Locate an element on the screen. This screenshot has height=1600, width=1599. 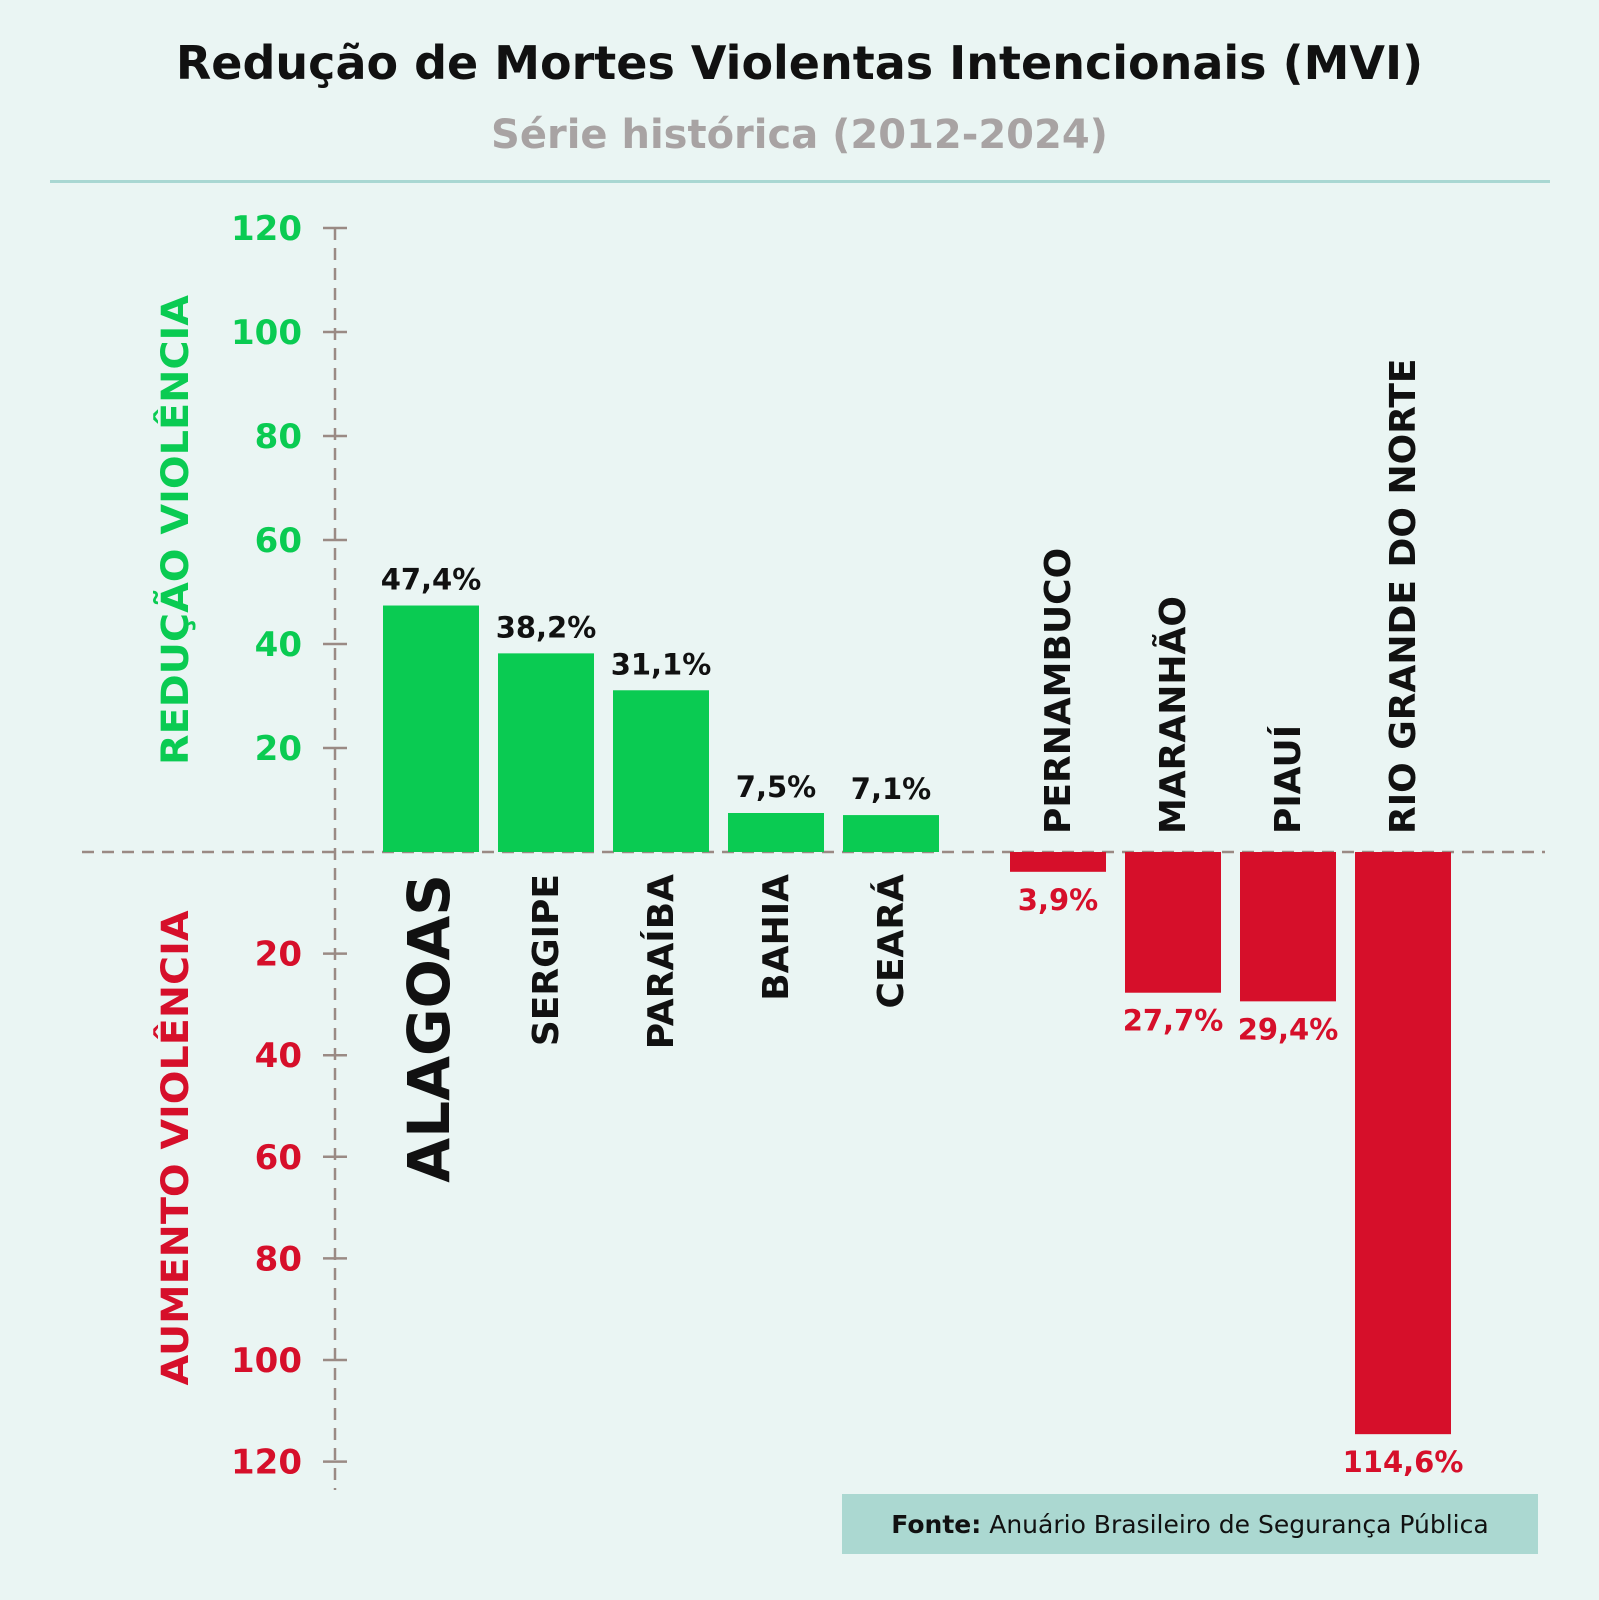
category-label: BAHIA is located at coordinates (776, 937).